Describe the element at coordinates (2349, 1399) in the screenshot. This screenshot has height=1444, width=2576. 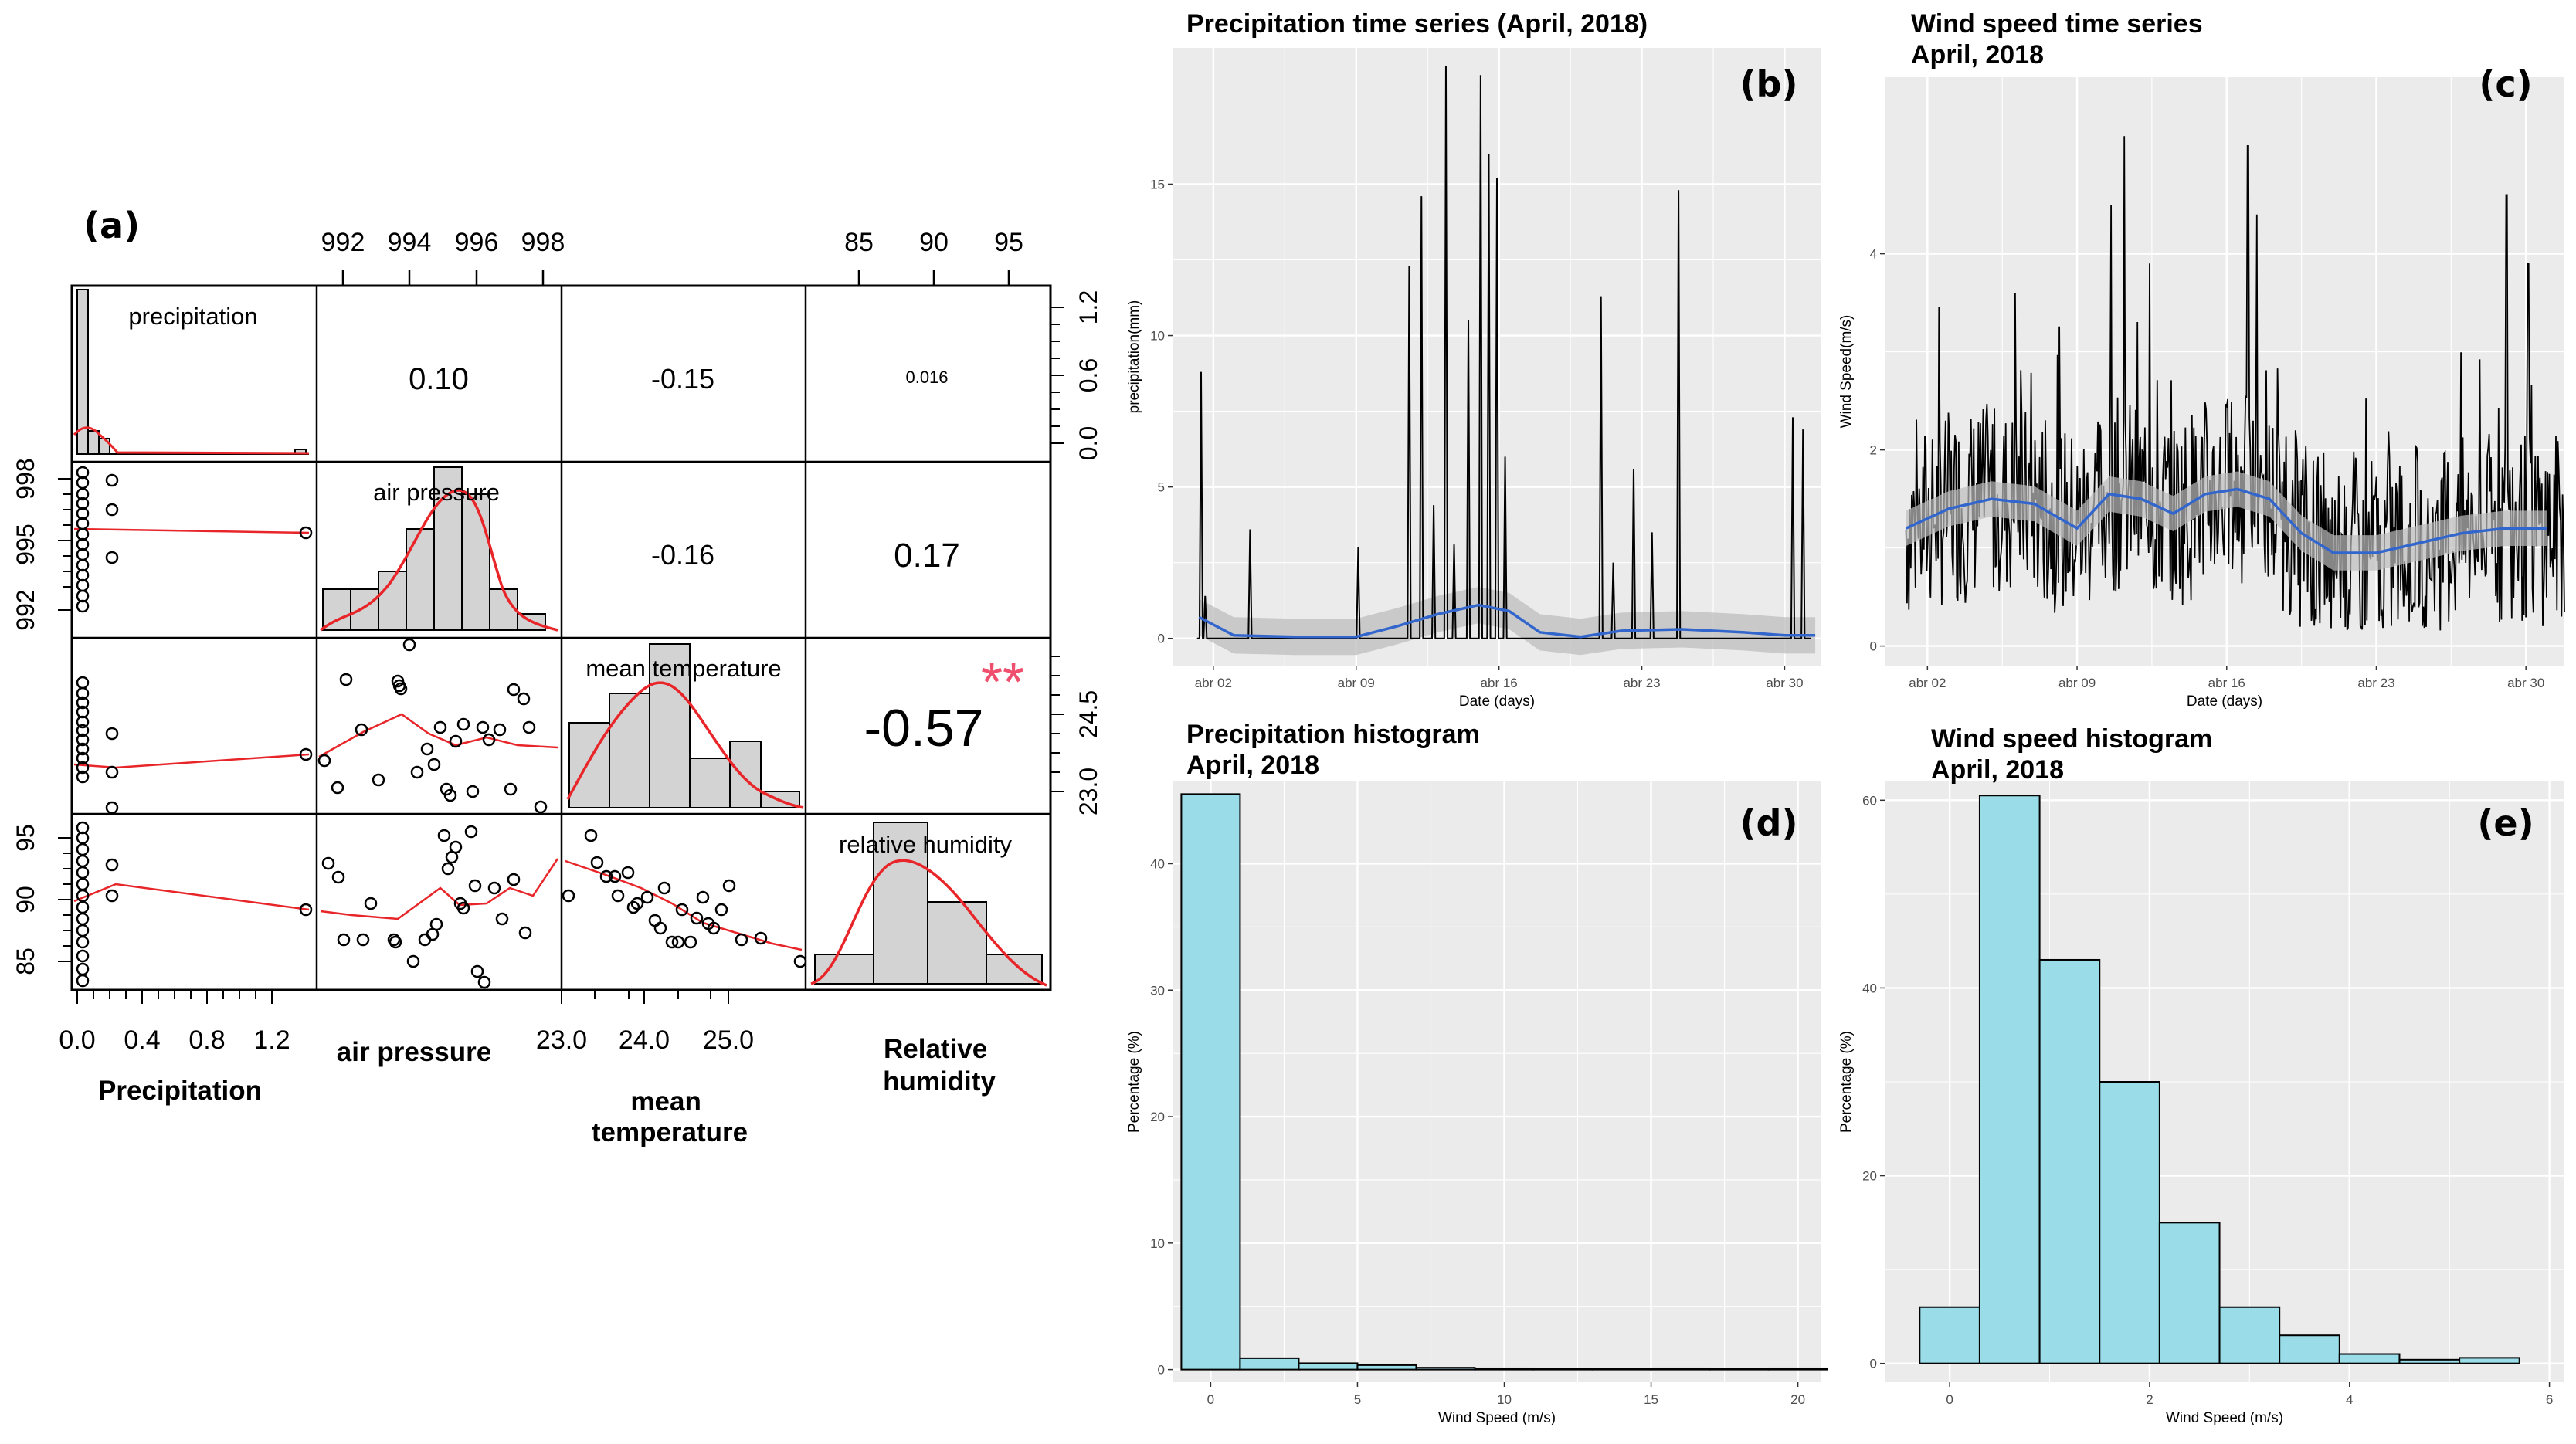
I see `x-tick-label: 4` at that location.